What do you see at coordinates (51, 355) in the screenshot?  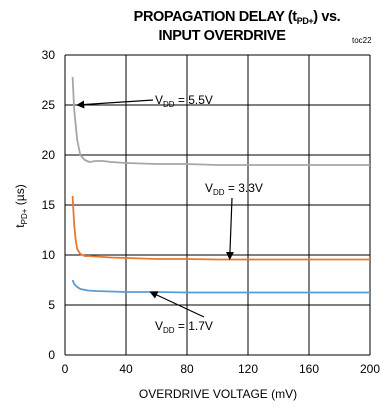 I see `y-tick-label: 0` at bounding box center [51, 355].